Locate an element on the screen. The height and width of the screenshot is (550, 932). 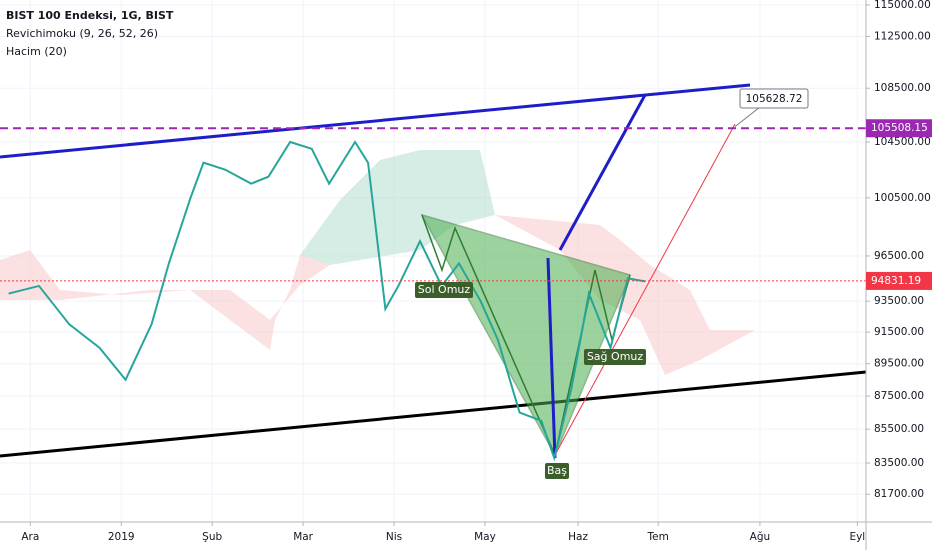
pattern-height is located at coordinates (551, 358).